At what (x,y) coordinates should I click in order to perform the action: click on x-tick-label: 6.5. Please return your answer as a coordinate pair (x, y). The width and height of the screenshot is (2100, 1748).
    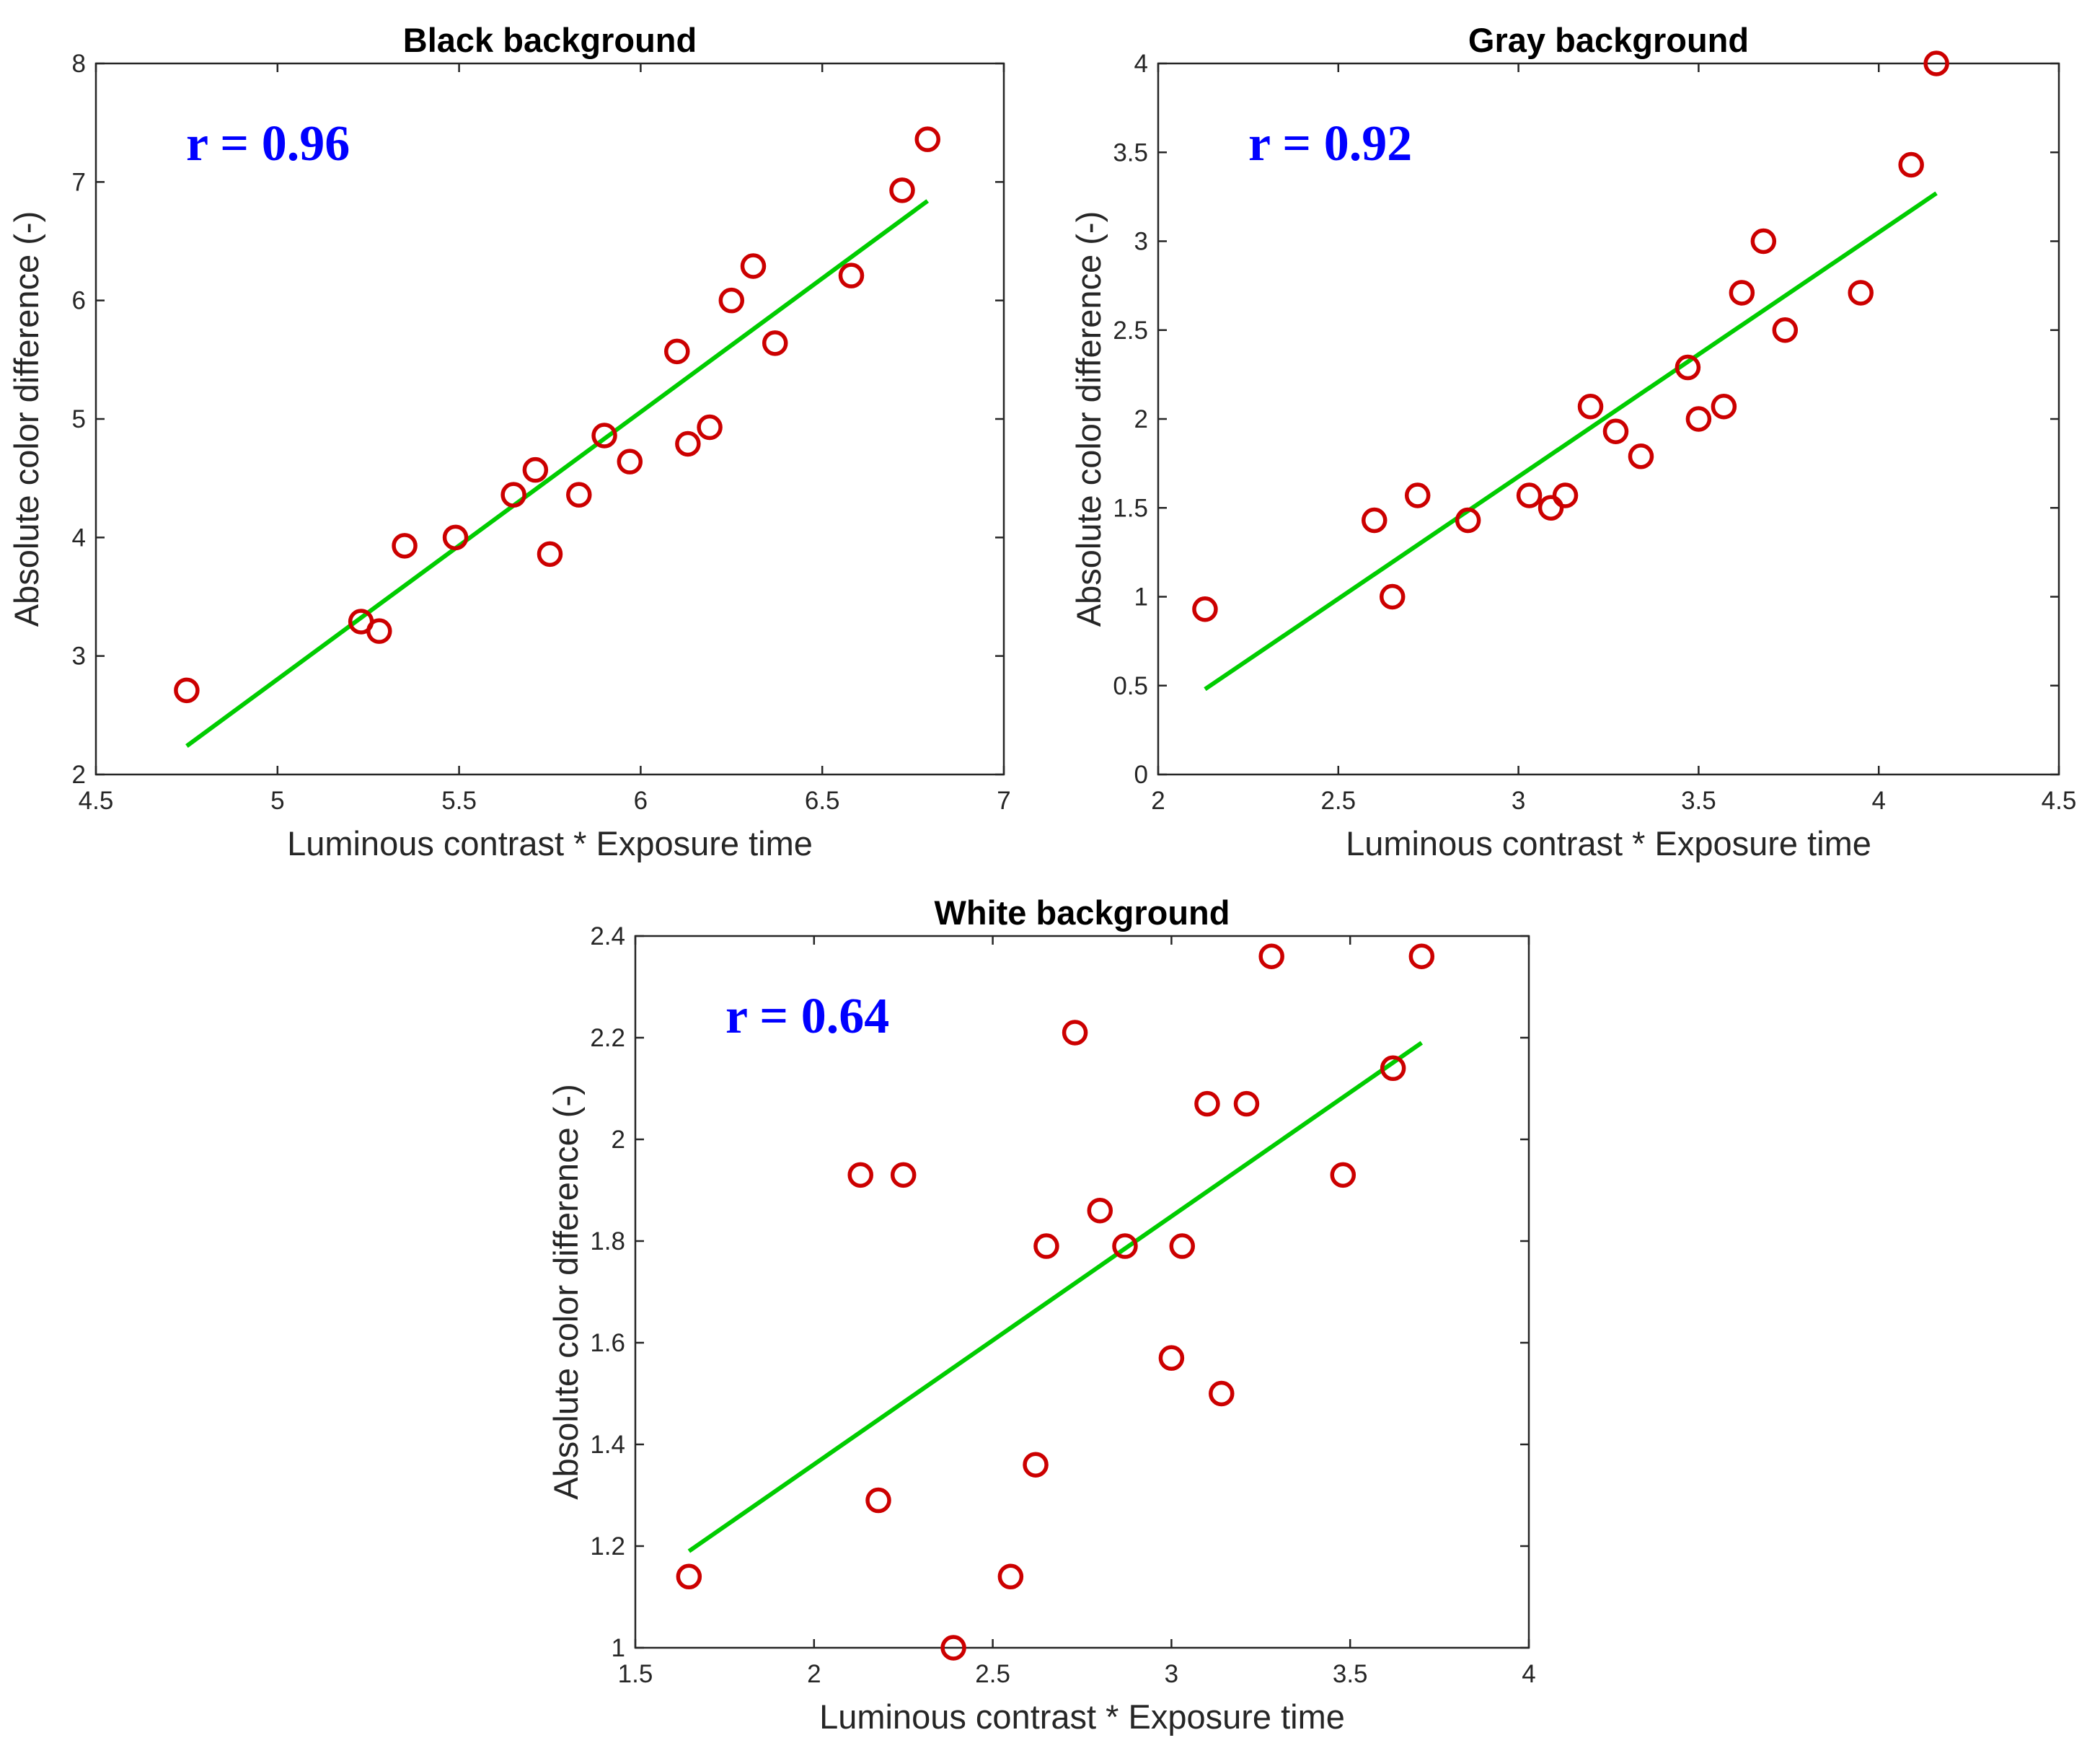
    Looking at the image, I should click on (822, 801).